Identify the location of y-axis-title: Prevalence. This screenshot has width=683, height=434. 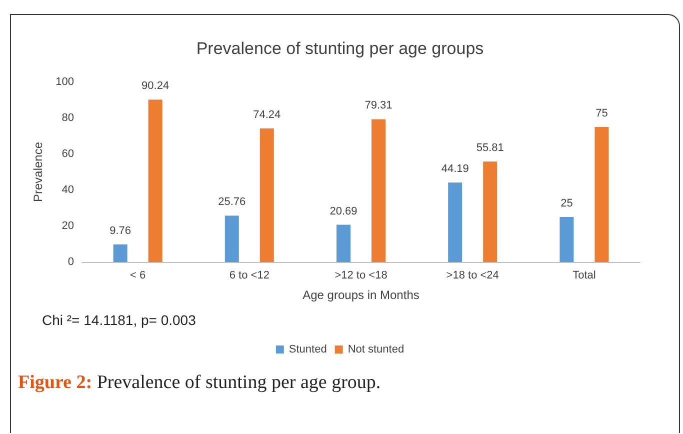
(38, 172).